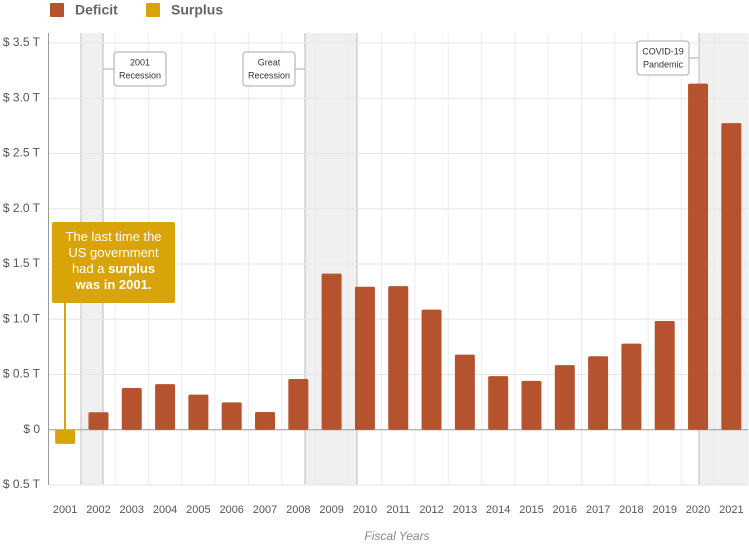  Describe the element at coordinates (631, 510) in the screenshot. I see `x-tick-label: 2018` at that location.